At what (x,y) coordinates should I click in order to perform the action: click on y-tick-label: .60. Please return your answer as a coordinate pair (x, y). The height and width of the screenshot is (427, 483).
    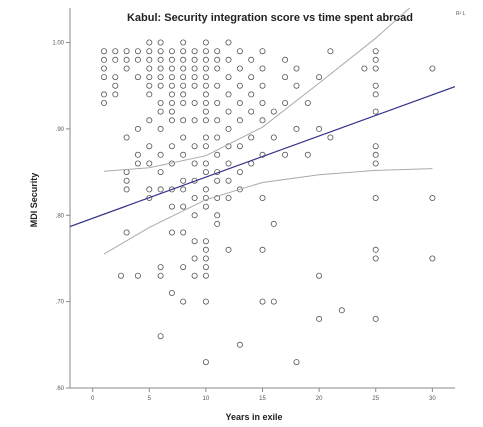
    Looking at the image, I should click on (60, 389).